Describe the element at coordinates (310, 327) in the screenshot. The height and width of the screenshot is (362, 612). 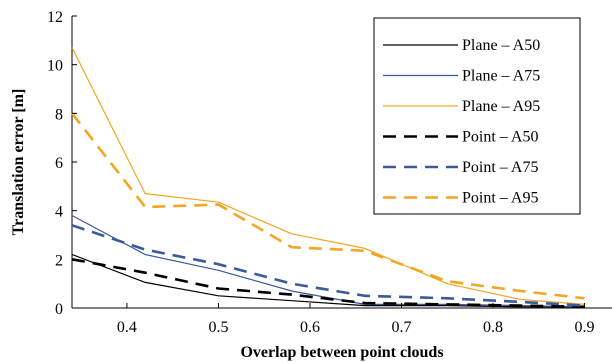
I see `x-tick-label: 0.6` at that location.